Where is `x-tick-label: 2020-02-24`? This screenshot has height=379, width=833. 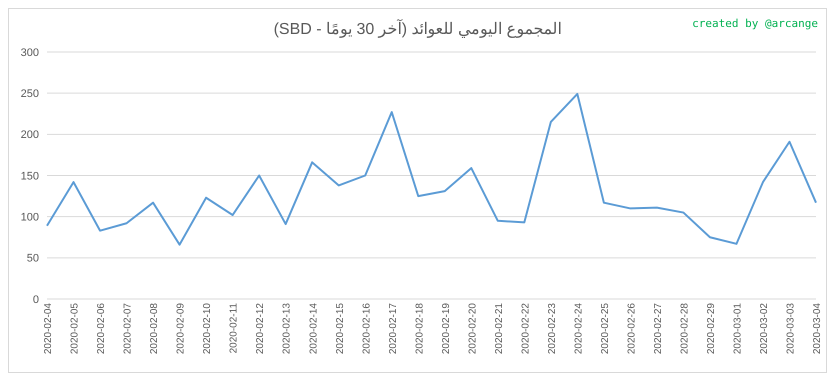
x-tick-label: 2020-02-24 is located at coordinates (578, 328).